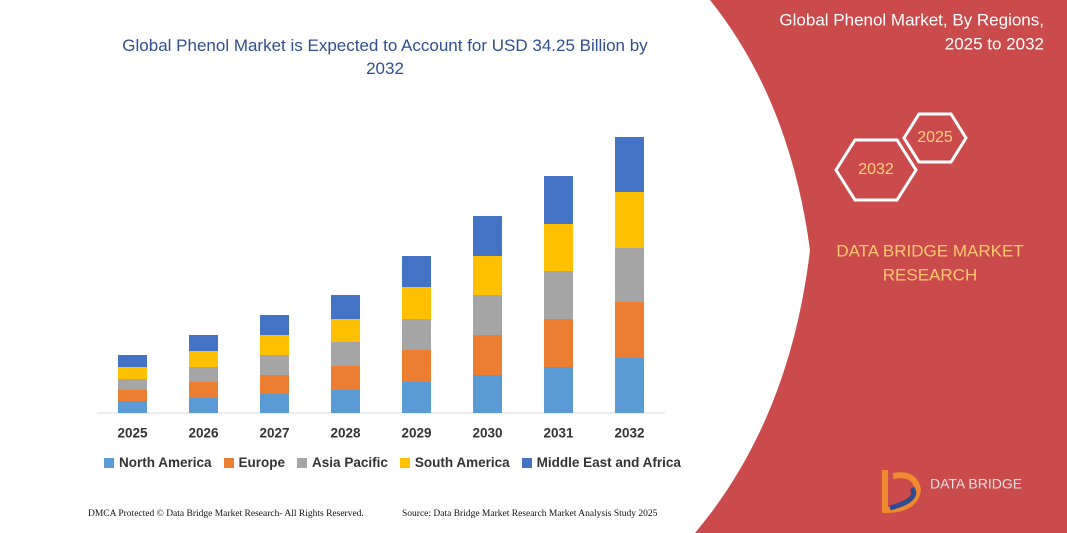 The height and width of the screenshot is (533, 1067). Describe the element at coordinates (558, 433) in the screenshot. I see `x-tick-label: 2031` at that location.